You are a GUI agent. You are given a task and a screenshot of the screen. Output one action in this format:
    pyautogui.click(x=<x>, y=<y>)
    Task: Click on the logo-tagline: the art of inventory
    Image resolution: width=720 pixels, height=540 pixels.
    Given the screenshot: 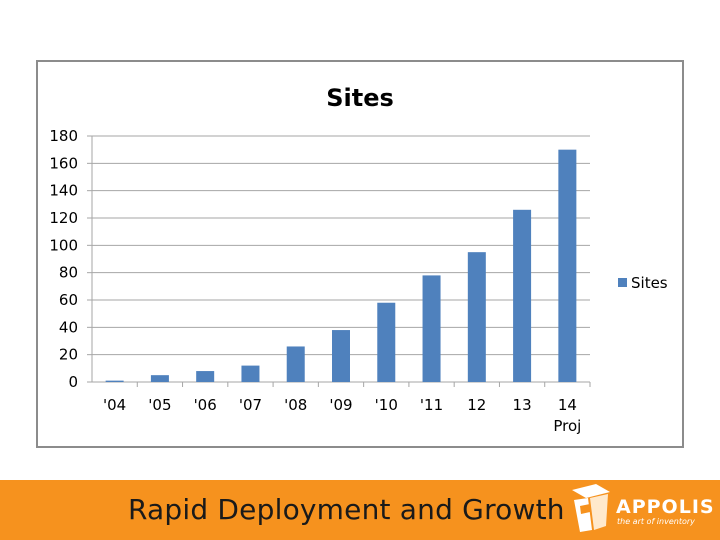 What is the action you would take?
    pyautogui.click(x=656, y=521)
    